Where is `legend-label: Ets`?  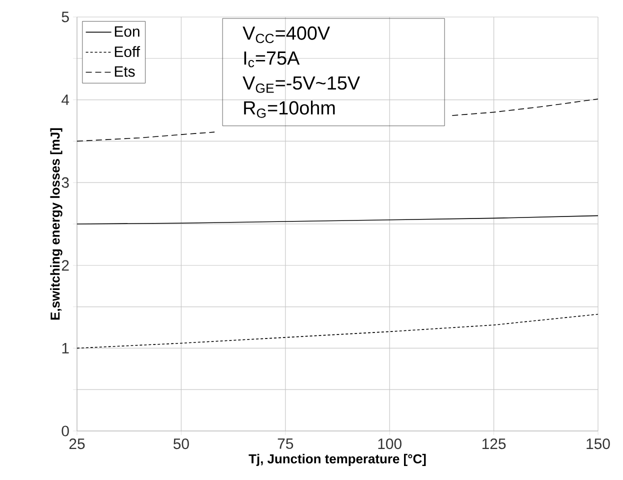 legend-label: Ets is located at coordinates (124, 71).